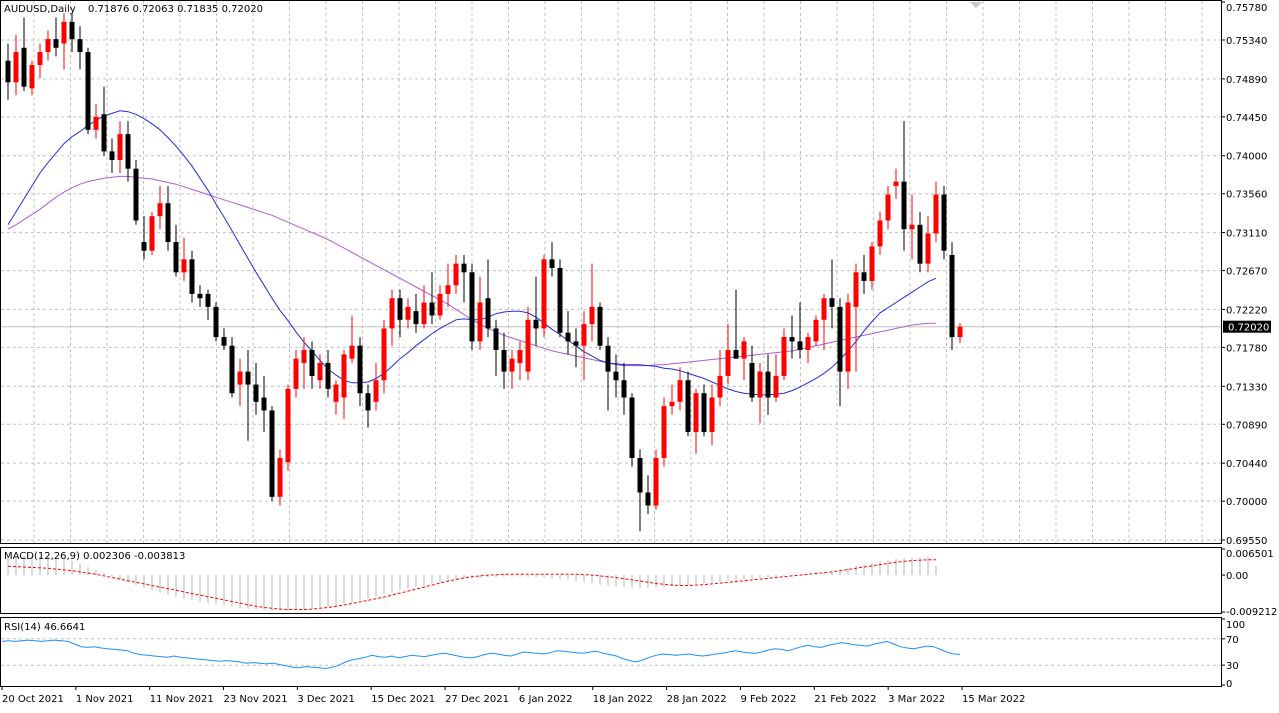 The height and width of the screenshot is (713, 1279). What do you see at coordinates (1235, 625) in the screenshot?
I see `rsi-tick-label: 100` at bounding box center [1235, 625].